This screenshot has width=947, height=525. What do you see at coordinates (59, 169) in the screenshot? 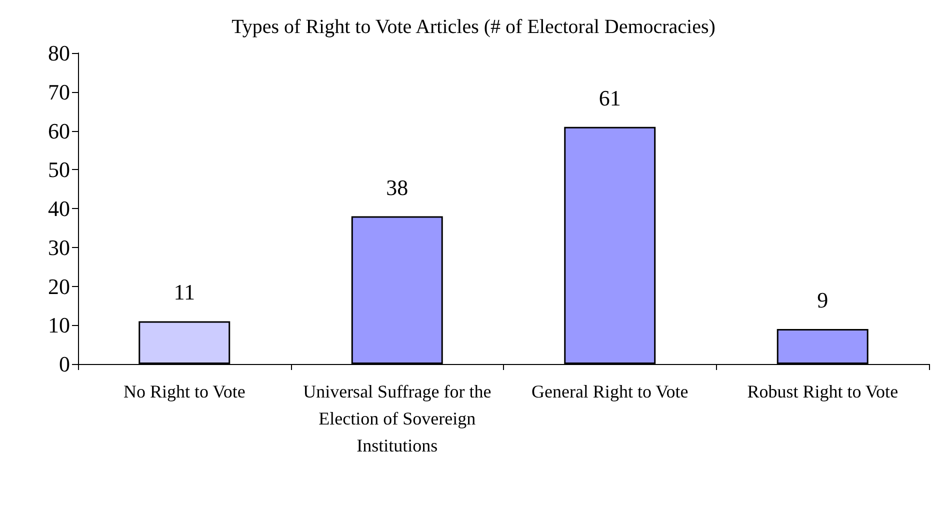
I see `y-tick-label: 50` at bounding box center [59, 169].